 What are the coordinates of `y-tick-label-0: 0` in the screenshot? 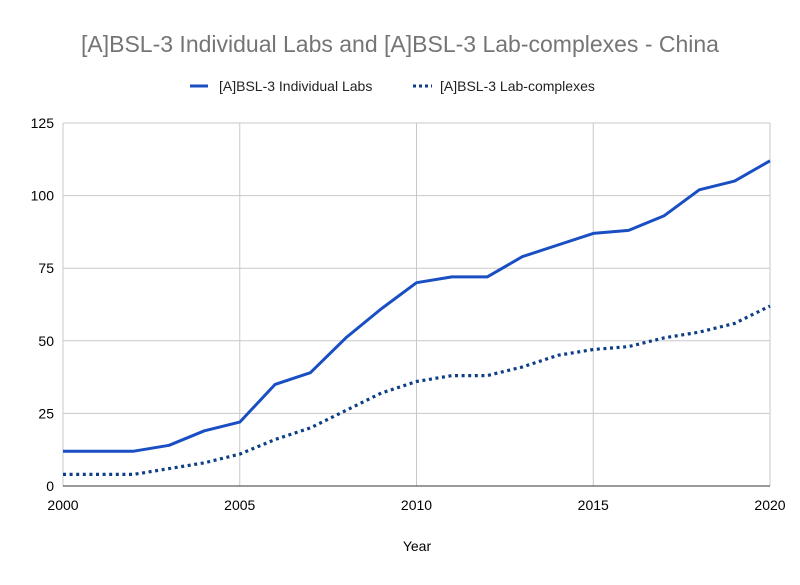 It's located at (50, 486).